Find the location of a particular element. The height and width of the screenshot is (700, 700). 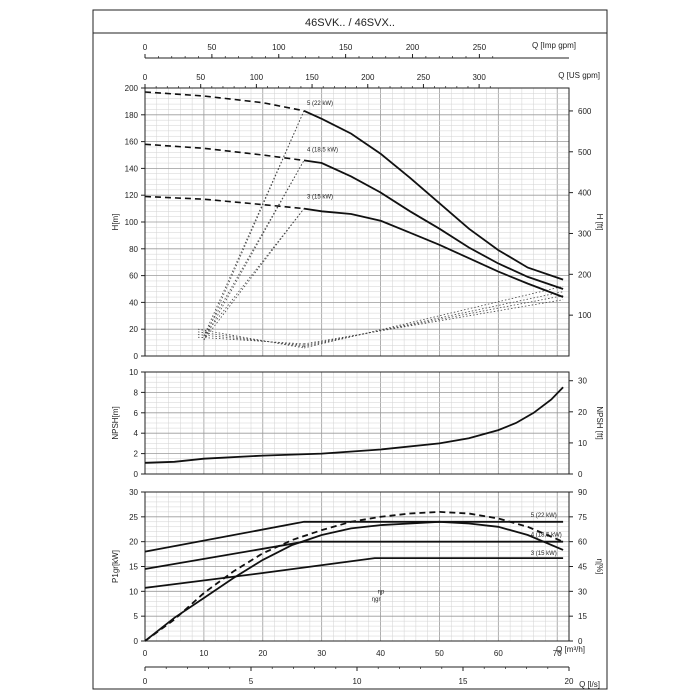

us-tick-label: 200 is located at coordinates (368, 77).